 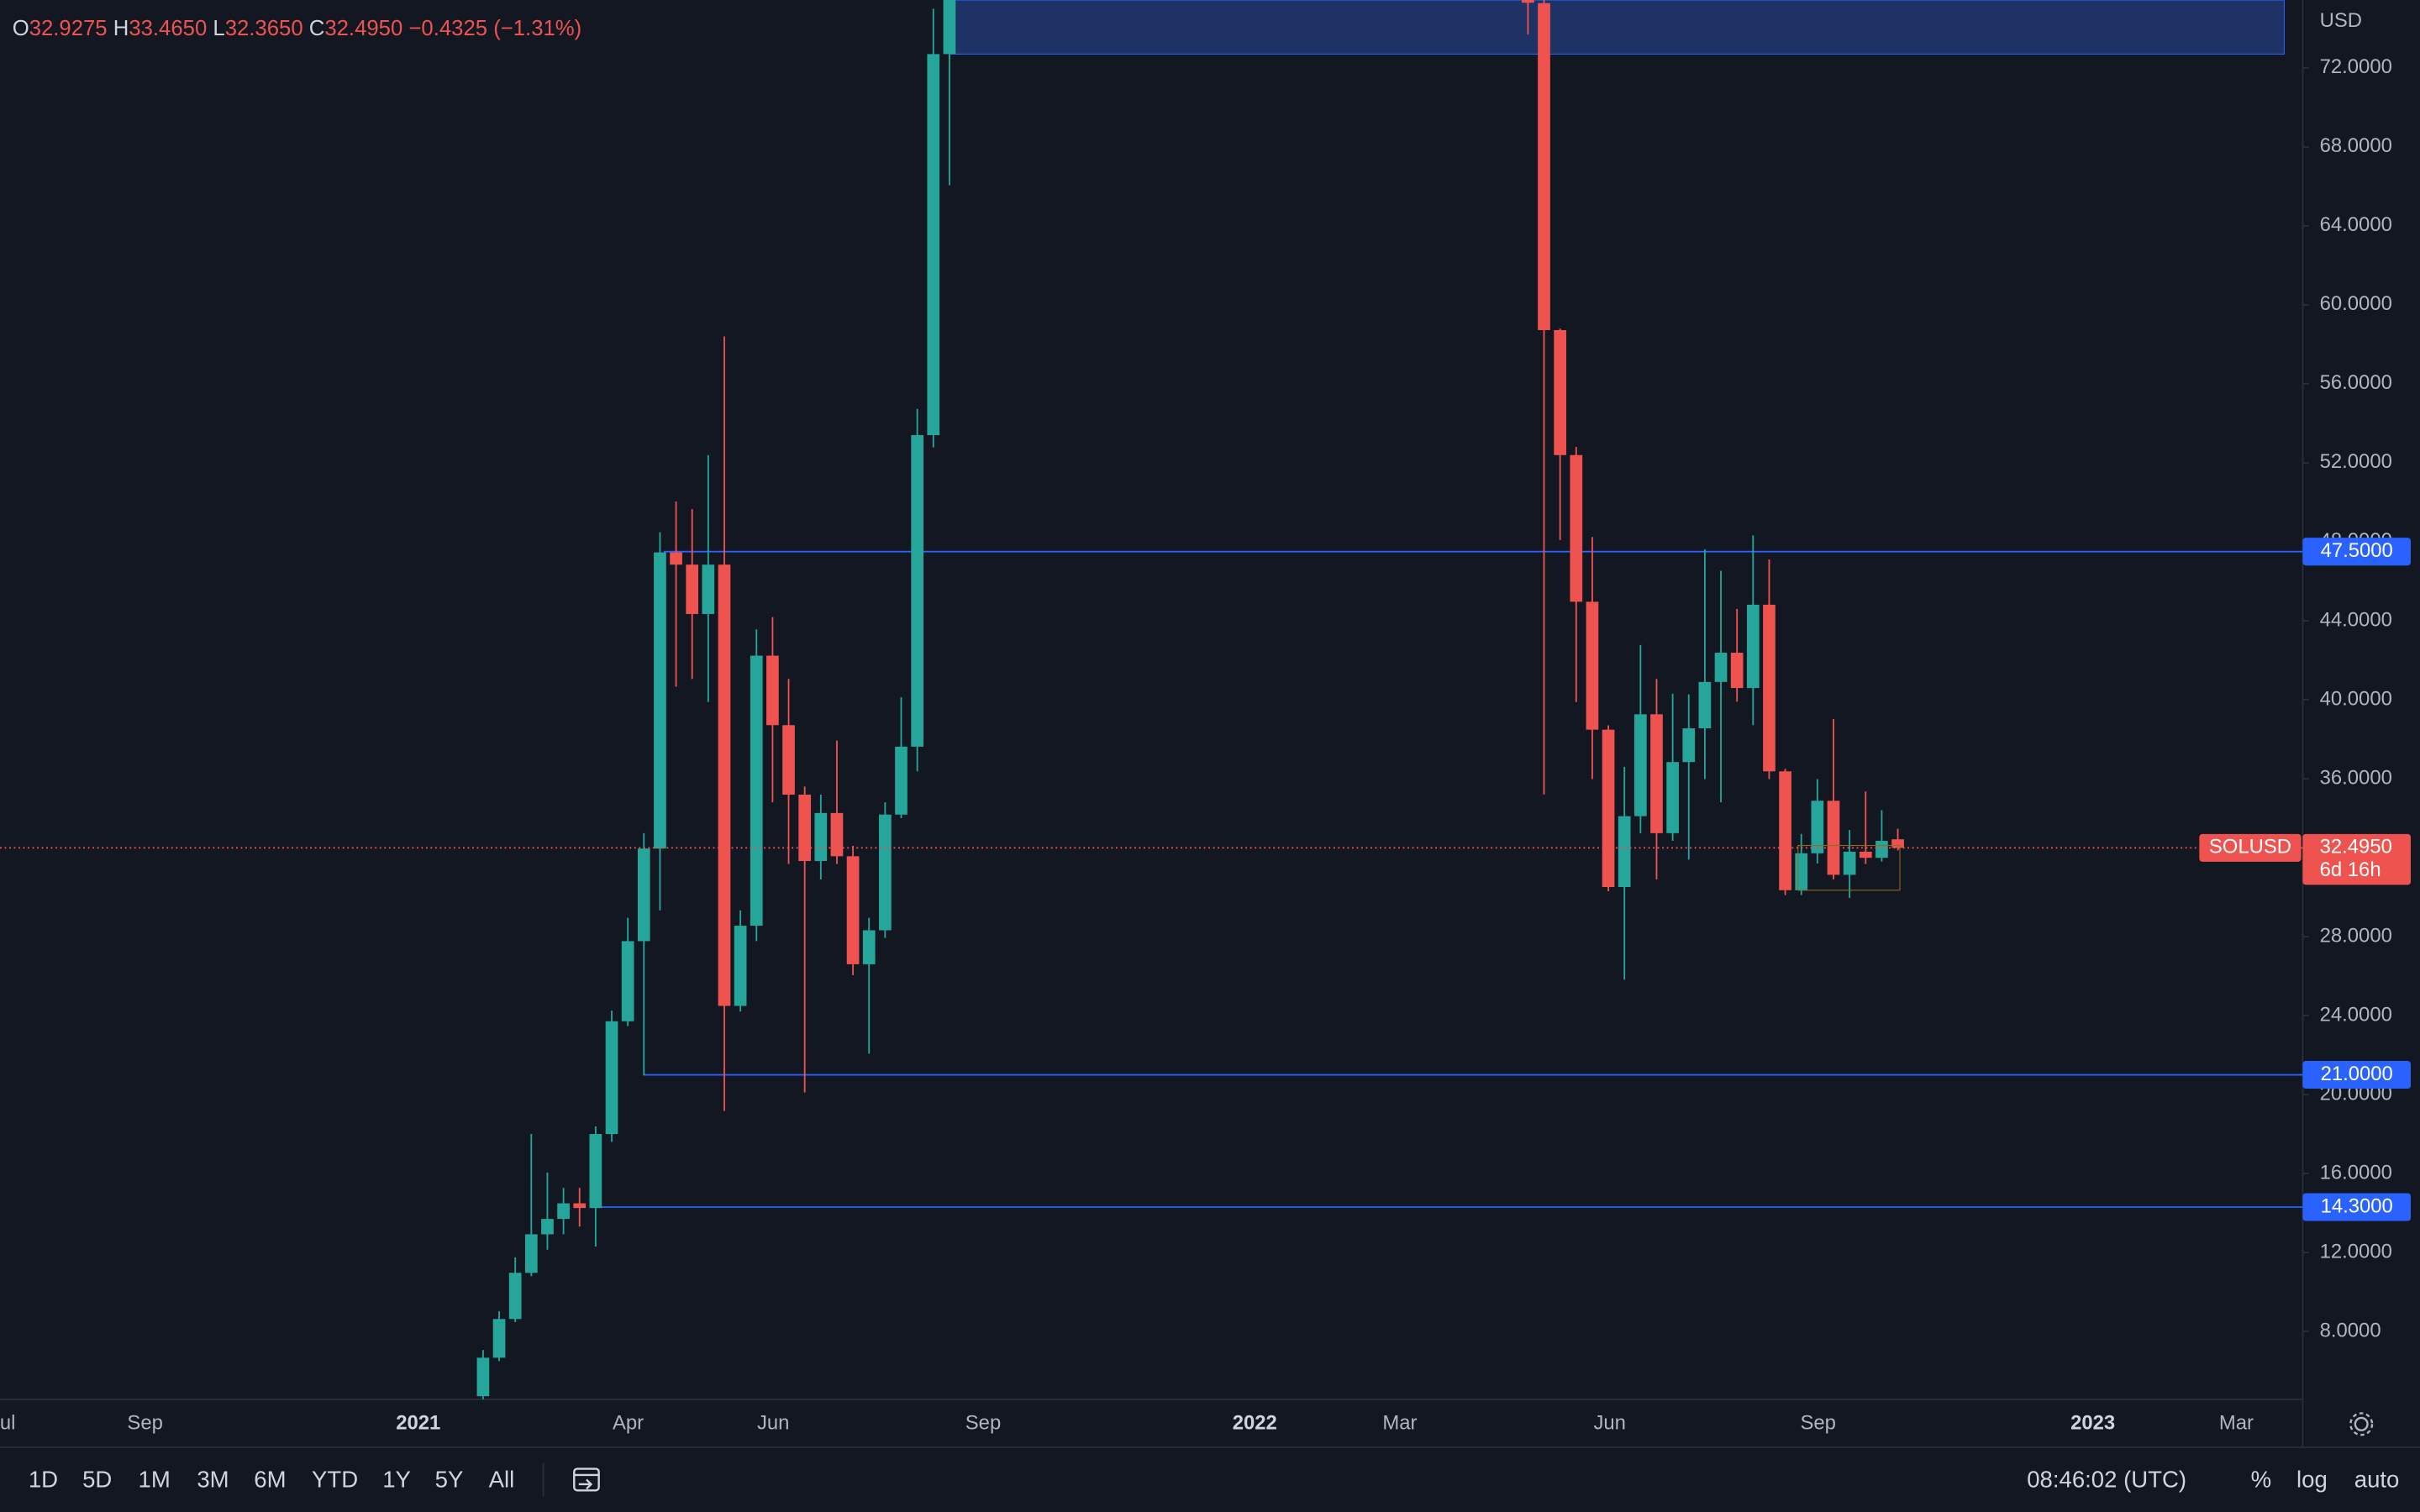 I want to click on range-button: YTD, so click(x=335, y=1480).